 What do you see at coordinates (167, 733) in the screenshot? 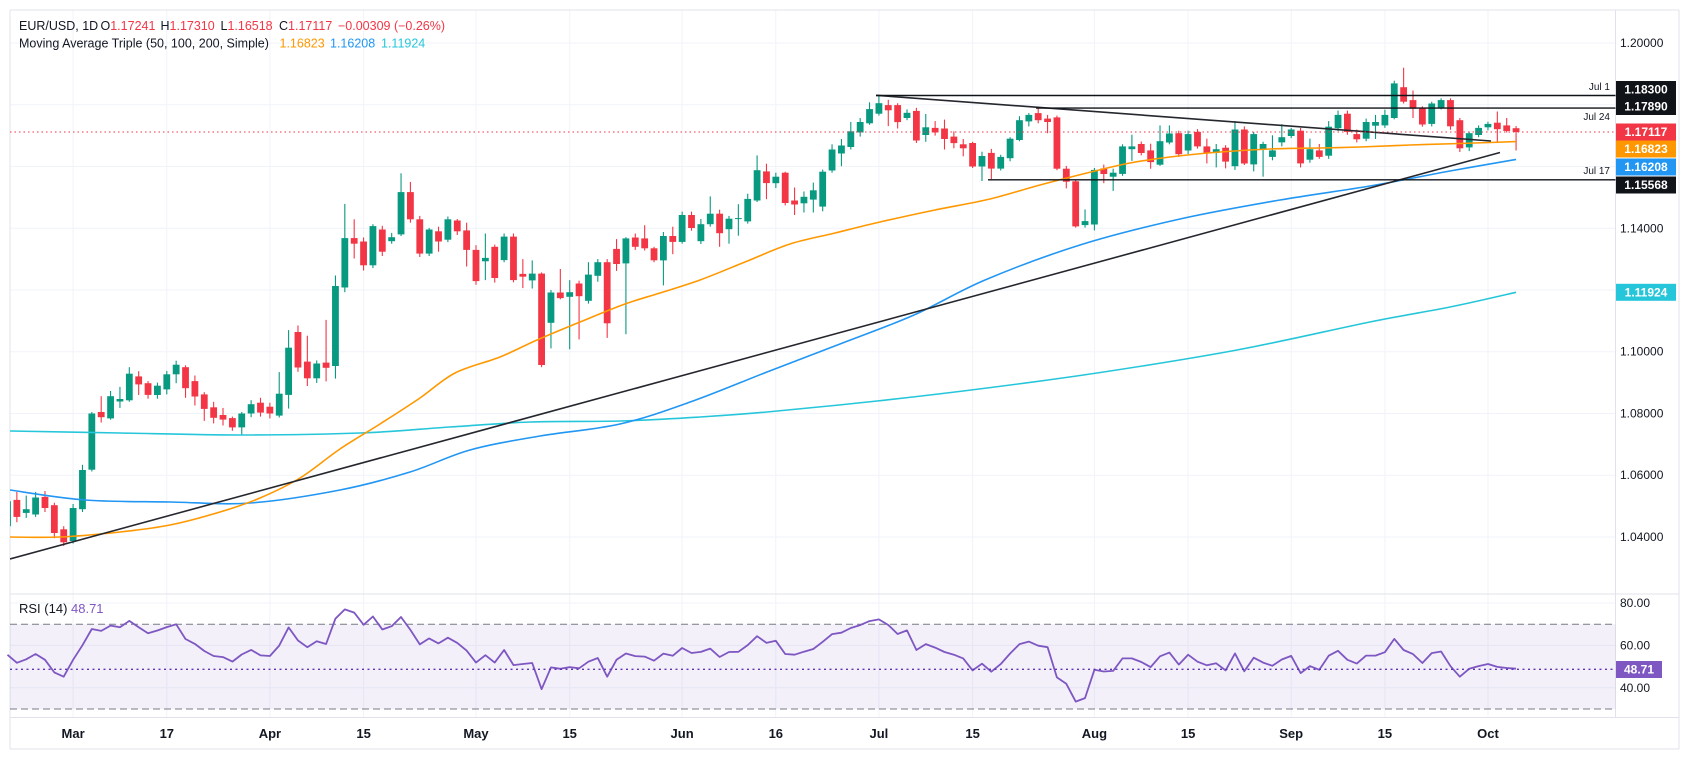
I see `svg-text: 17` at bounding box center [167, 733].